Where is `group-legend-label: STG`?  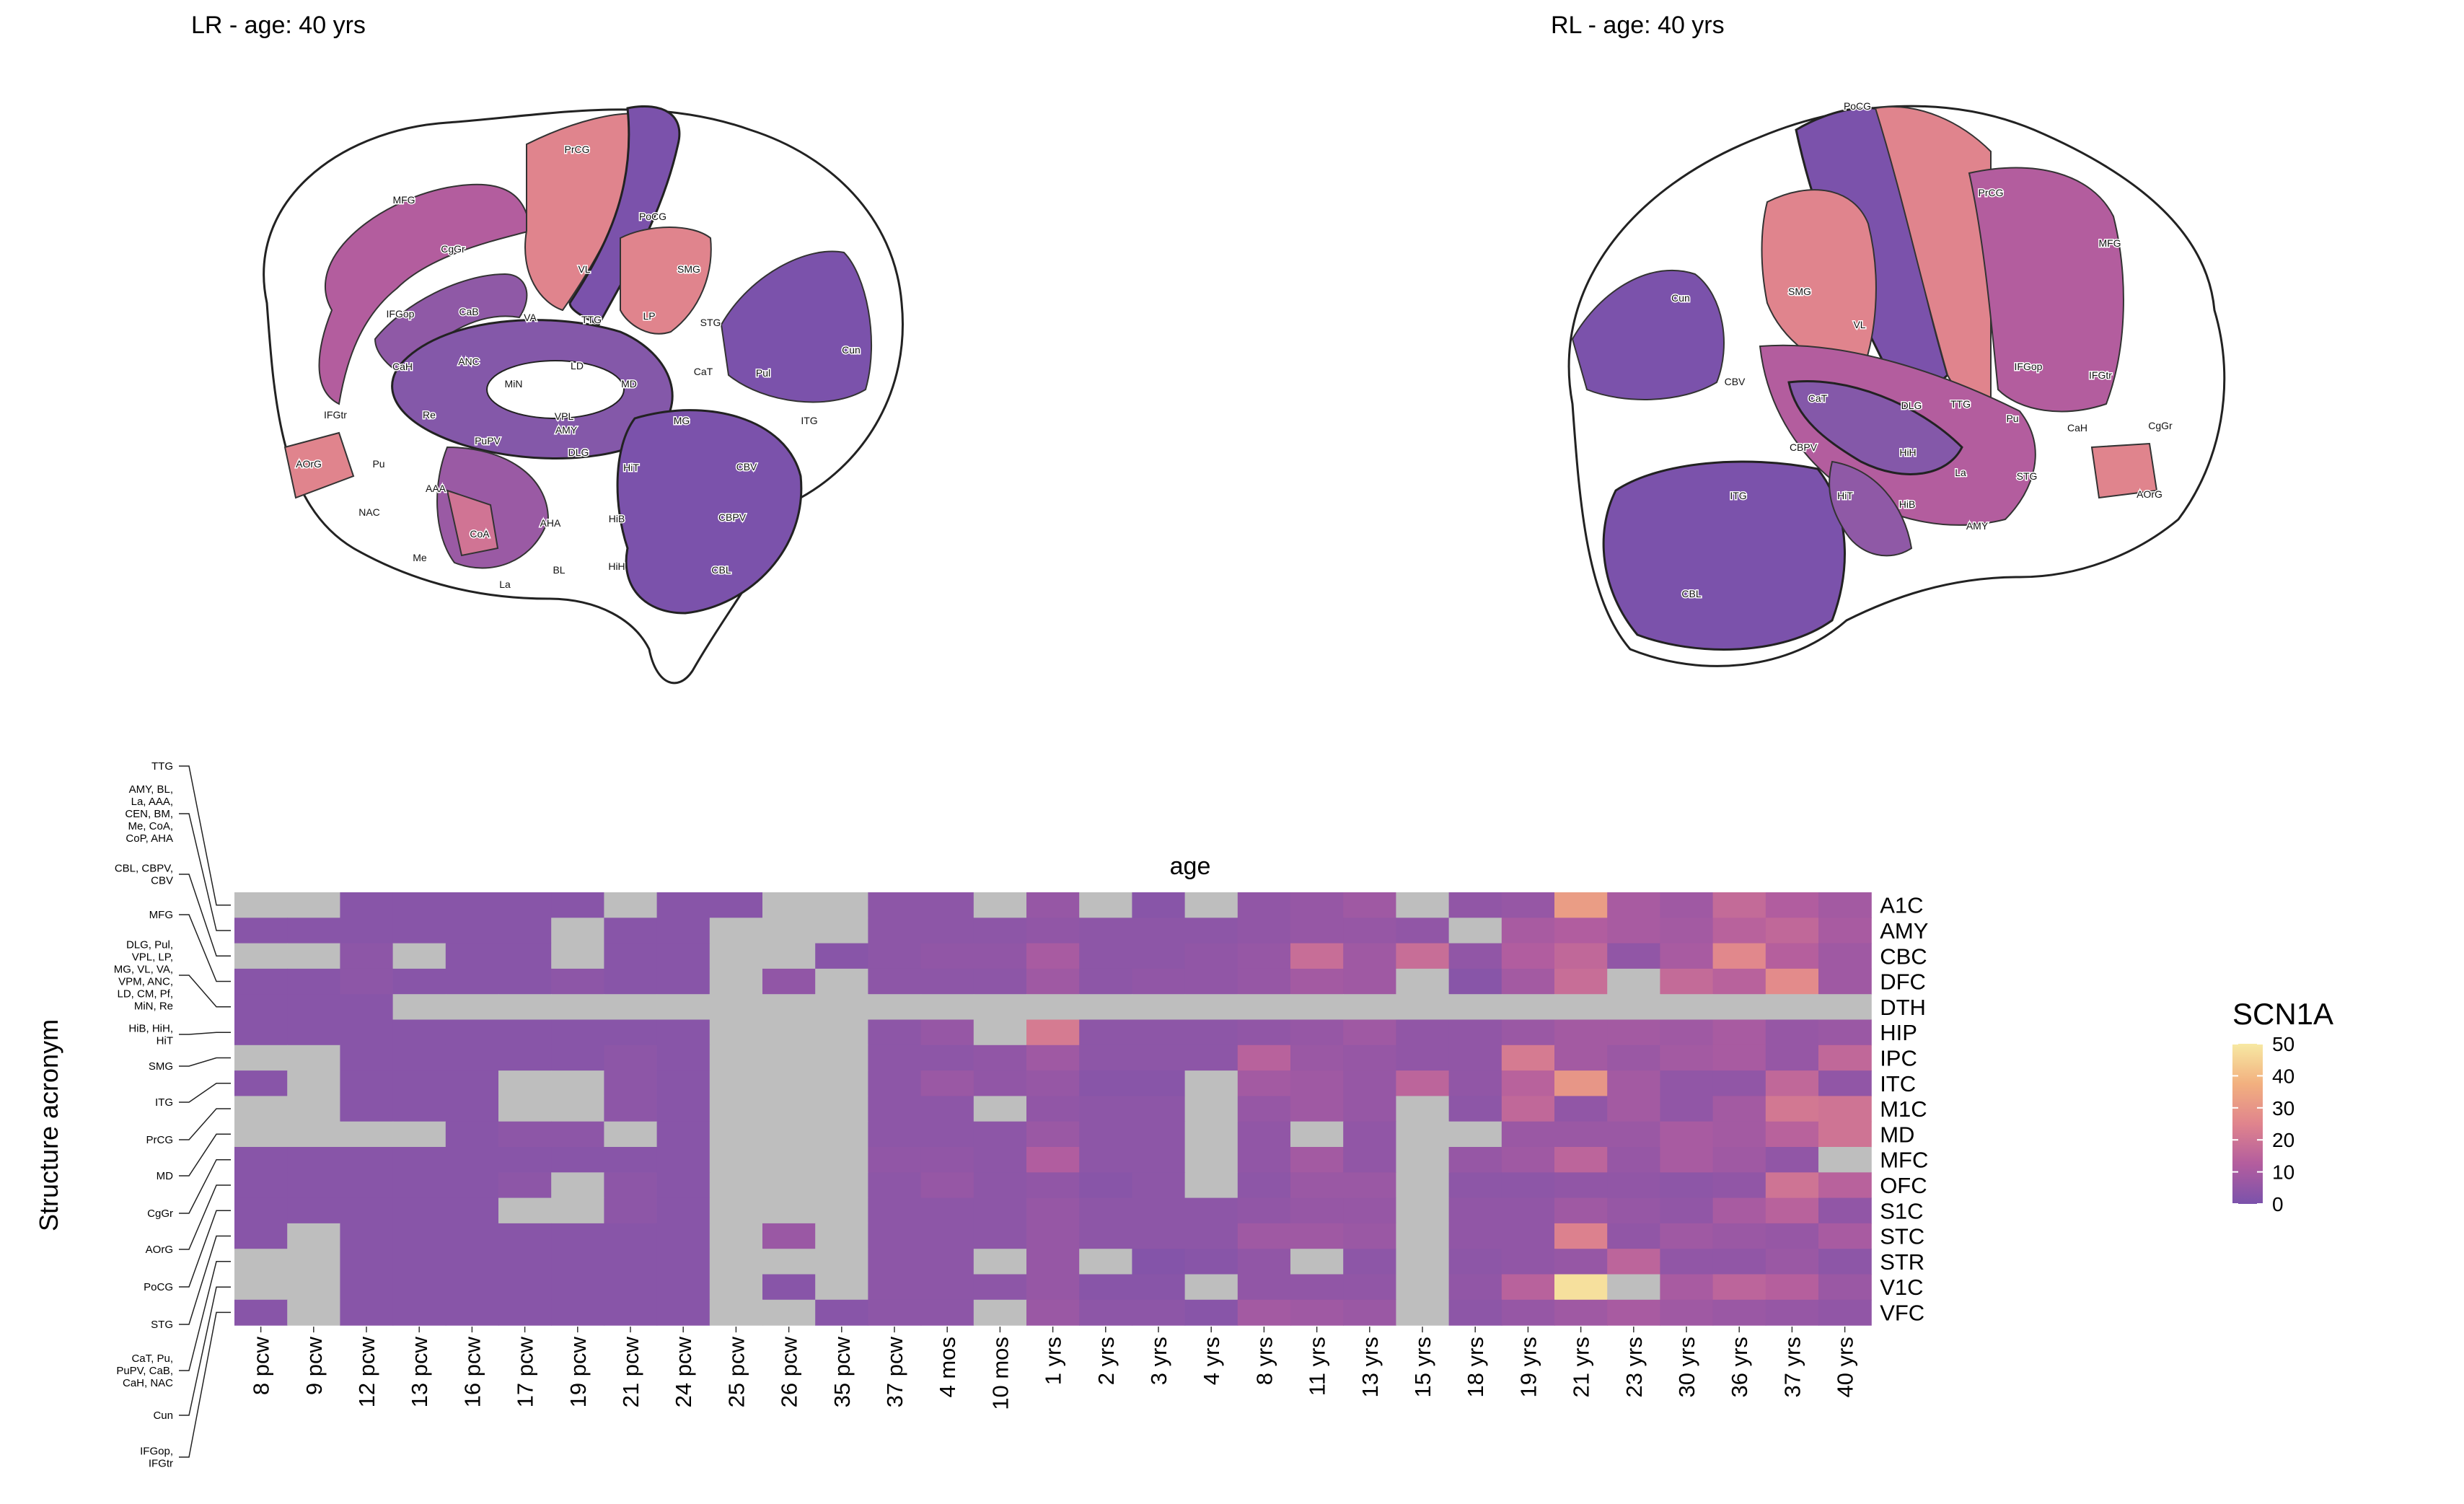
group-legend-label: STG is located at coordinates (162, 1325).